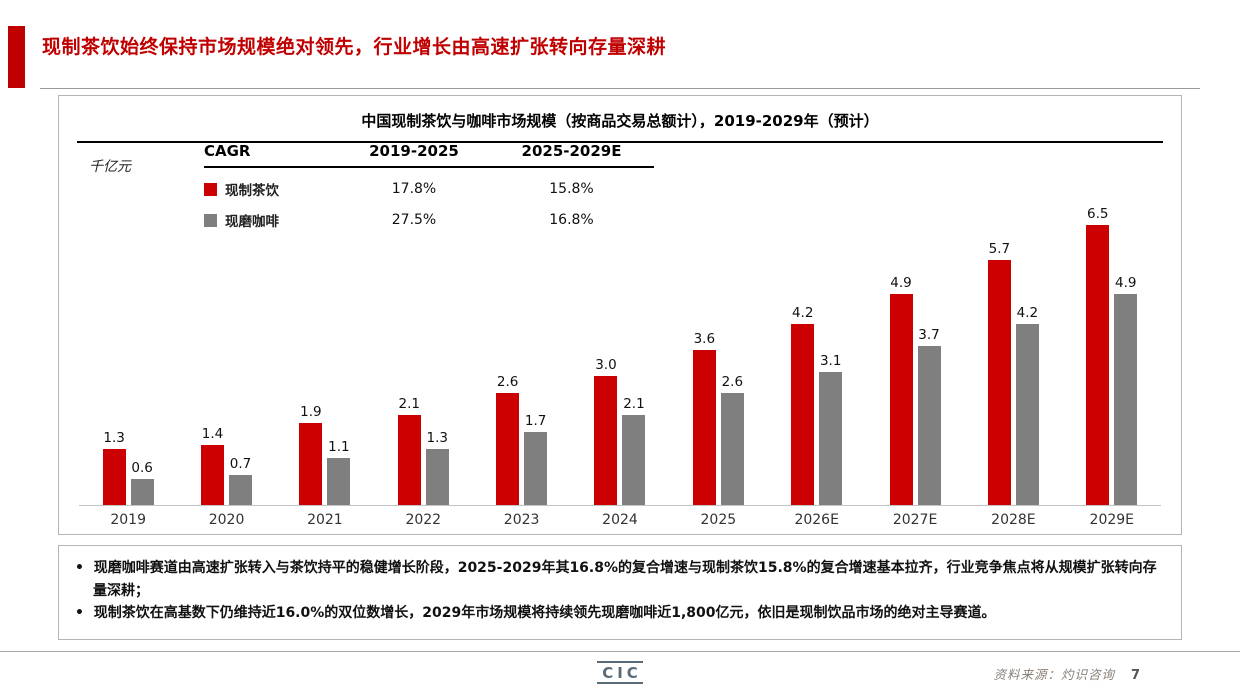  I want to click on bar-现磨咖啡-2023, so click(536, 468).